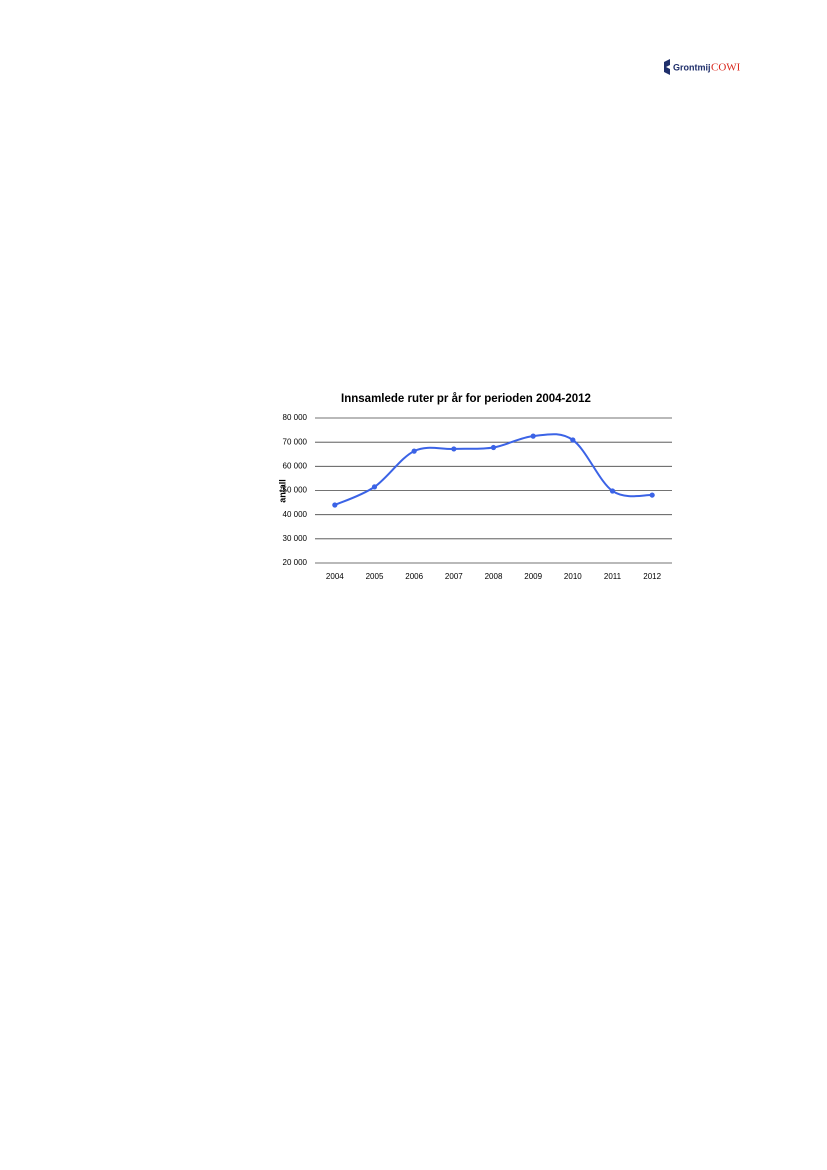  Describe the element at coordinates (414, 576) in the screenshot. I see `x-tick-label: 2006` at that location.